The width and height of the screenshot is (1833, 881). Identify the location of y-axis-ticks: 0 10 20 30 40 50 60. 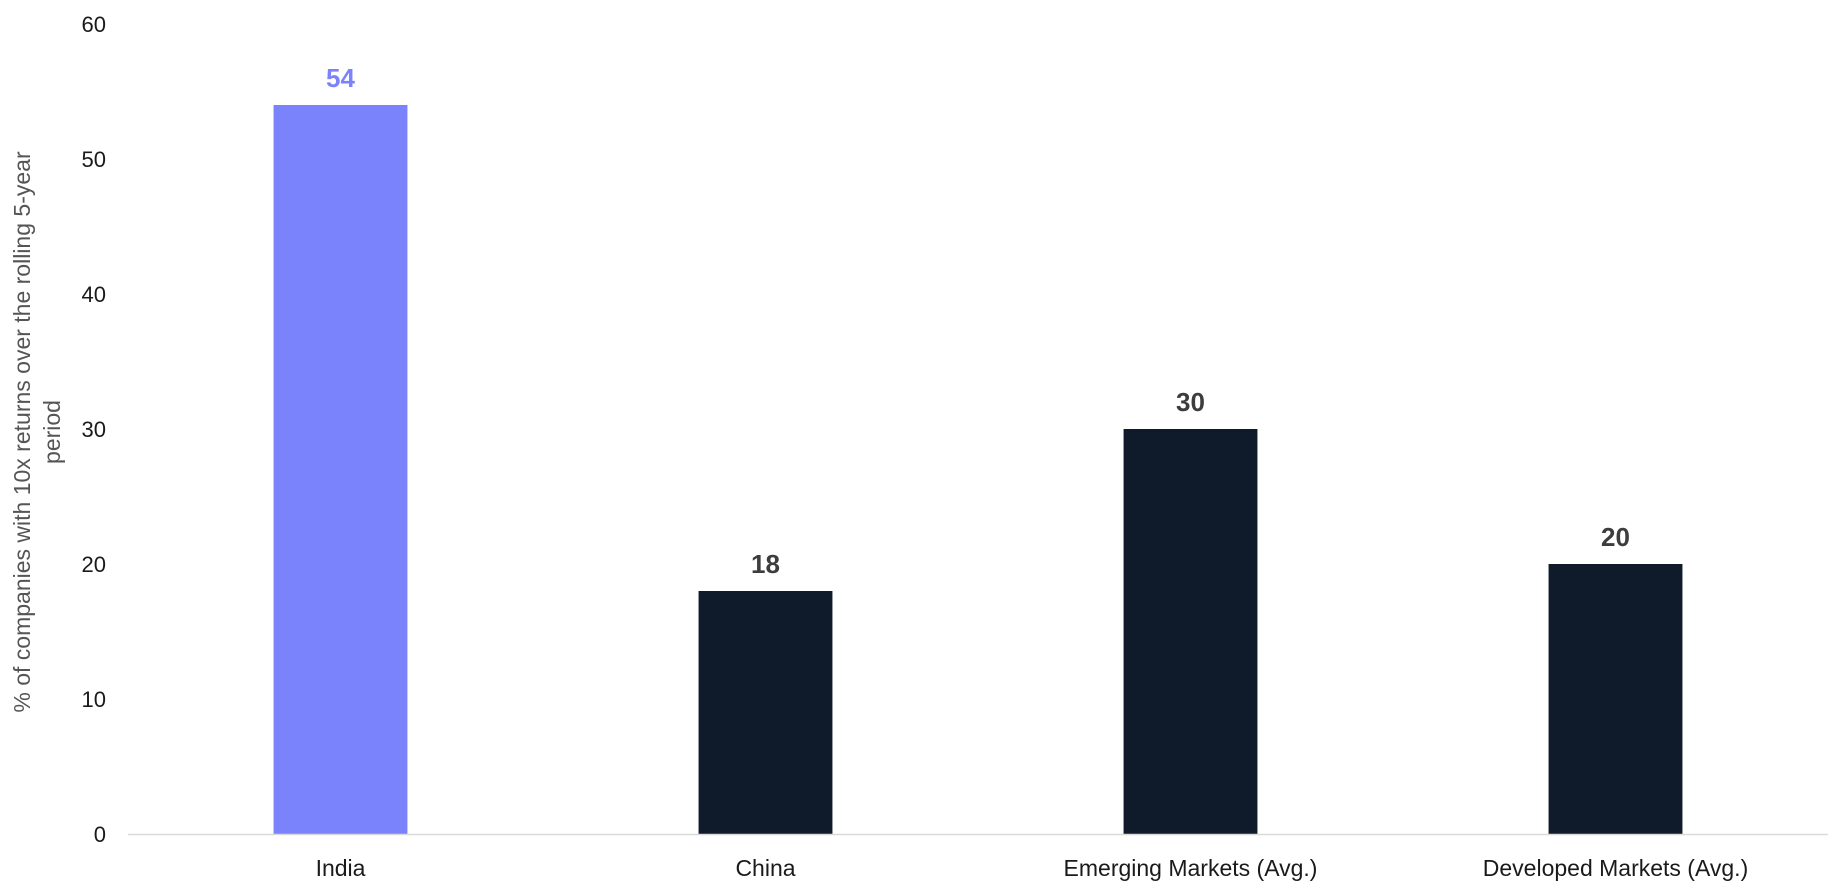
(94, 429).